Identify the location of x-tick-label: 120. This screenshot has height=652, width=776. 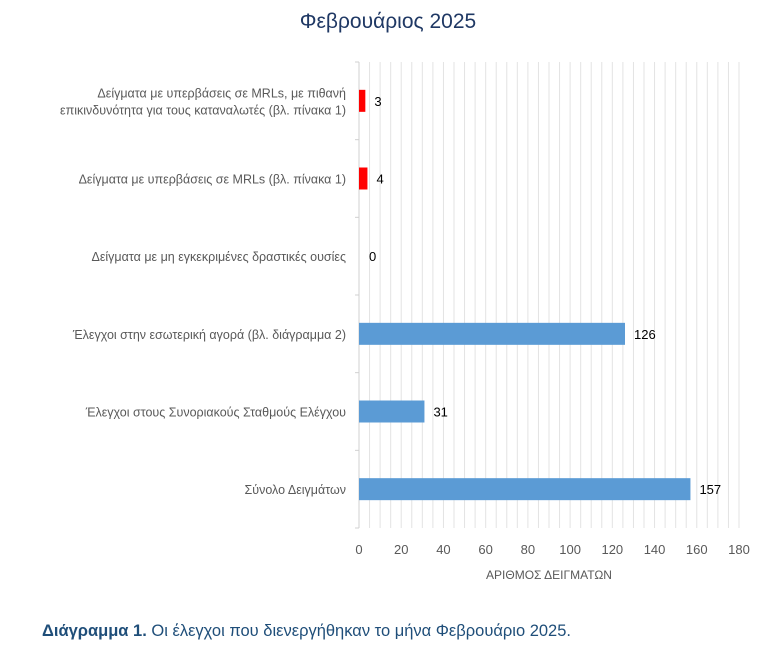
(612, 549).